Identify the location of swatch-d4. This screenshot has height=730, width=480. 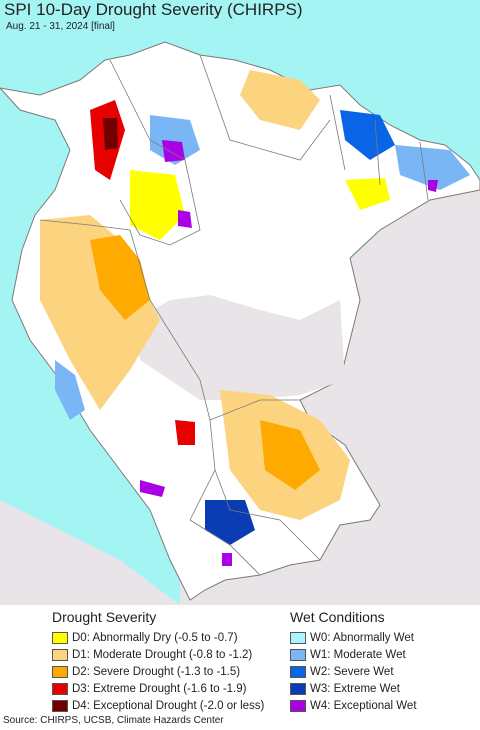
(60, 705).